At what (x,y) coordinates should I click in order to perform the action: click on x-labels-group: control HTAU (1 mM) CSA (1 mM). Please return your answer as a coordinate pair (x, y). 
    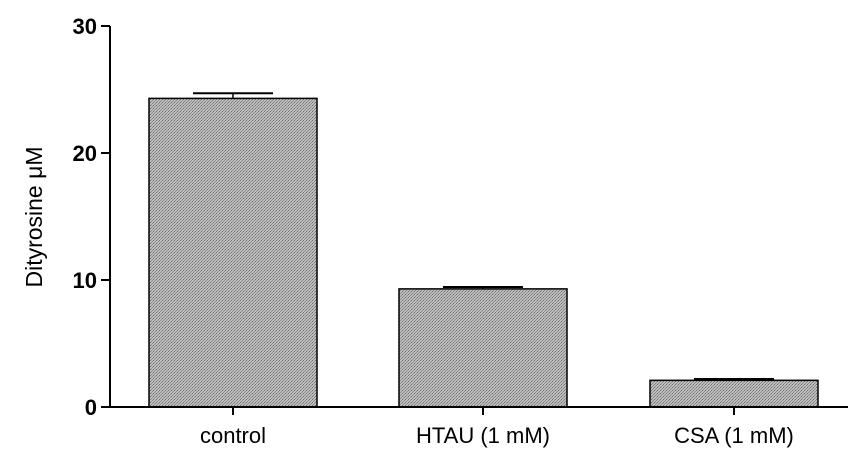
    Looking at the image, I should click on (497, 427).